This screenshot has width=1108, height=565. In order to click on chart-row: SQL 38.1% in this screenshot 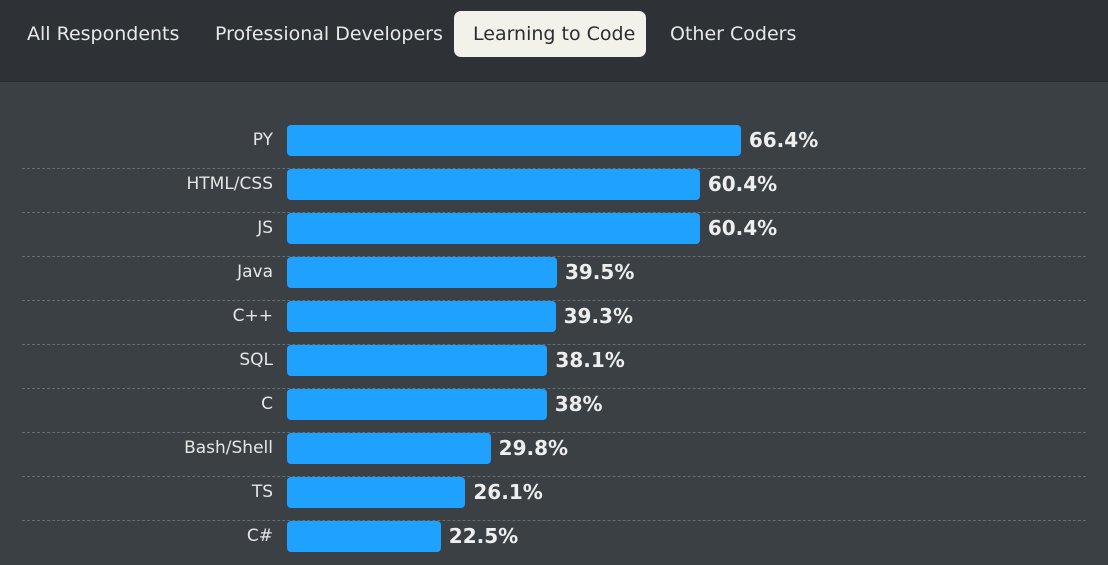, I will do `click(554, 367)`.